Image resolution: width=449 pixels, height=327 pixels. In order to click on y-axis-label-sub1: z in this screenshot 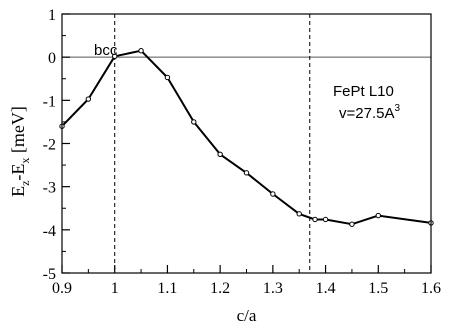, I will do `click(25, 183)`.